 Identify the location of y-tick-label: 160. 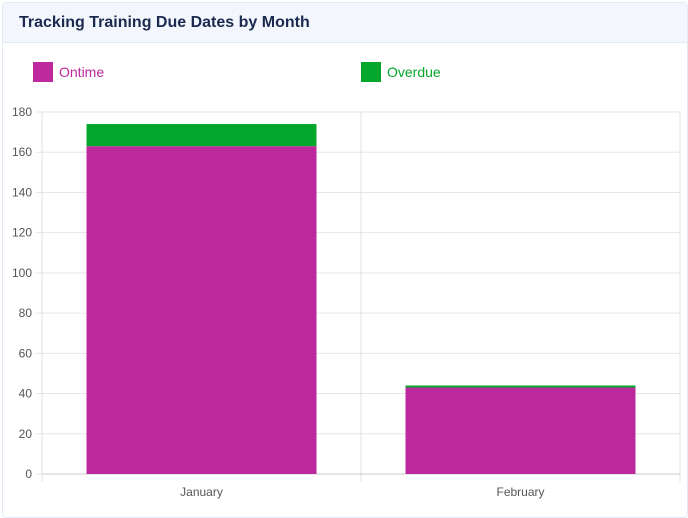
(22, 152).